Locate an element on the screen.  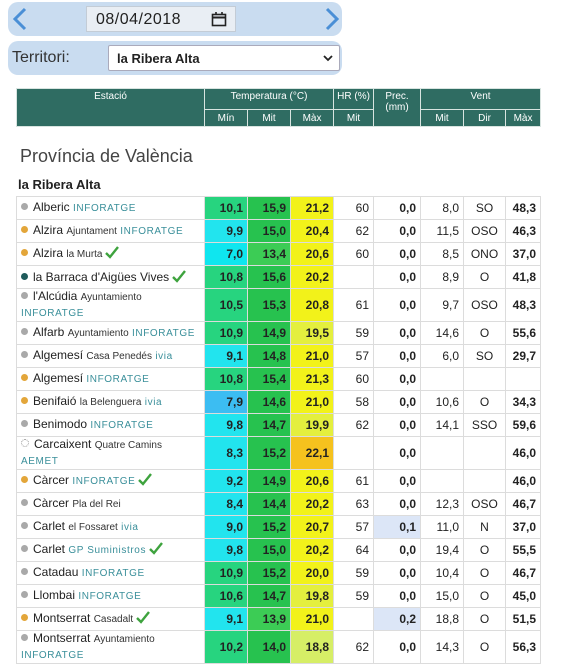
station-cell: Alberic INFORATGE is located at coordinates (110, 208).